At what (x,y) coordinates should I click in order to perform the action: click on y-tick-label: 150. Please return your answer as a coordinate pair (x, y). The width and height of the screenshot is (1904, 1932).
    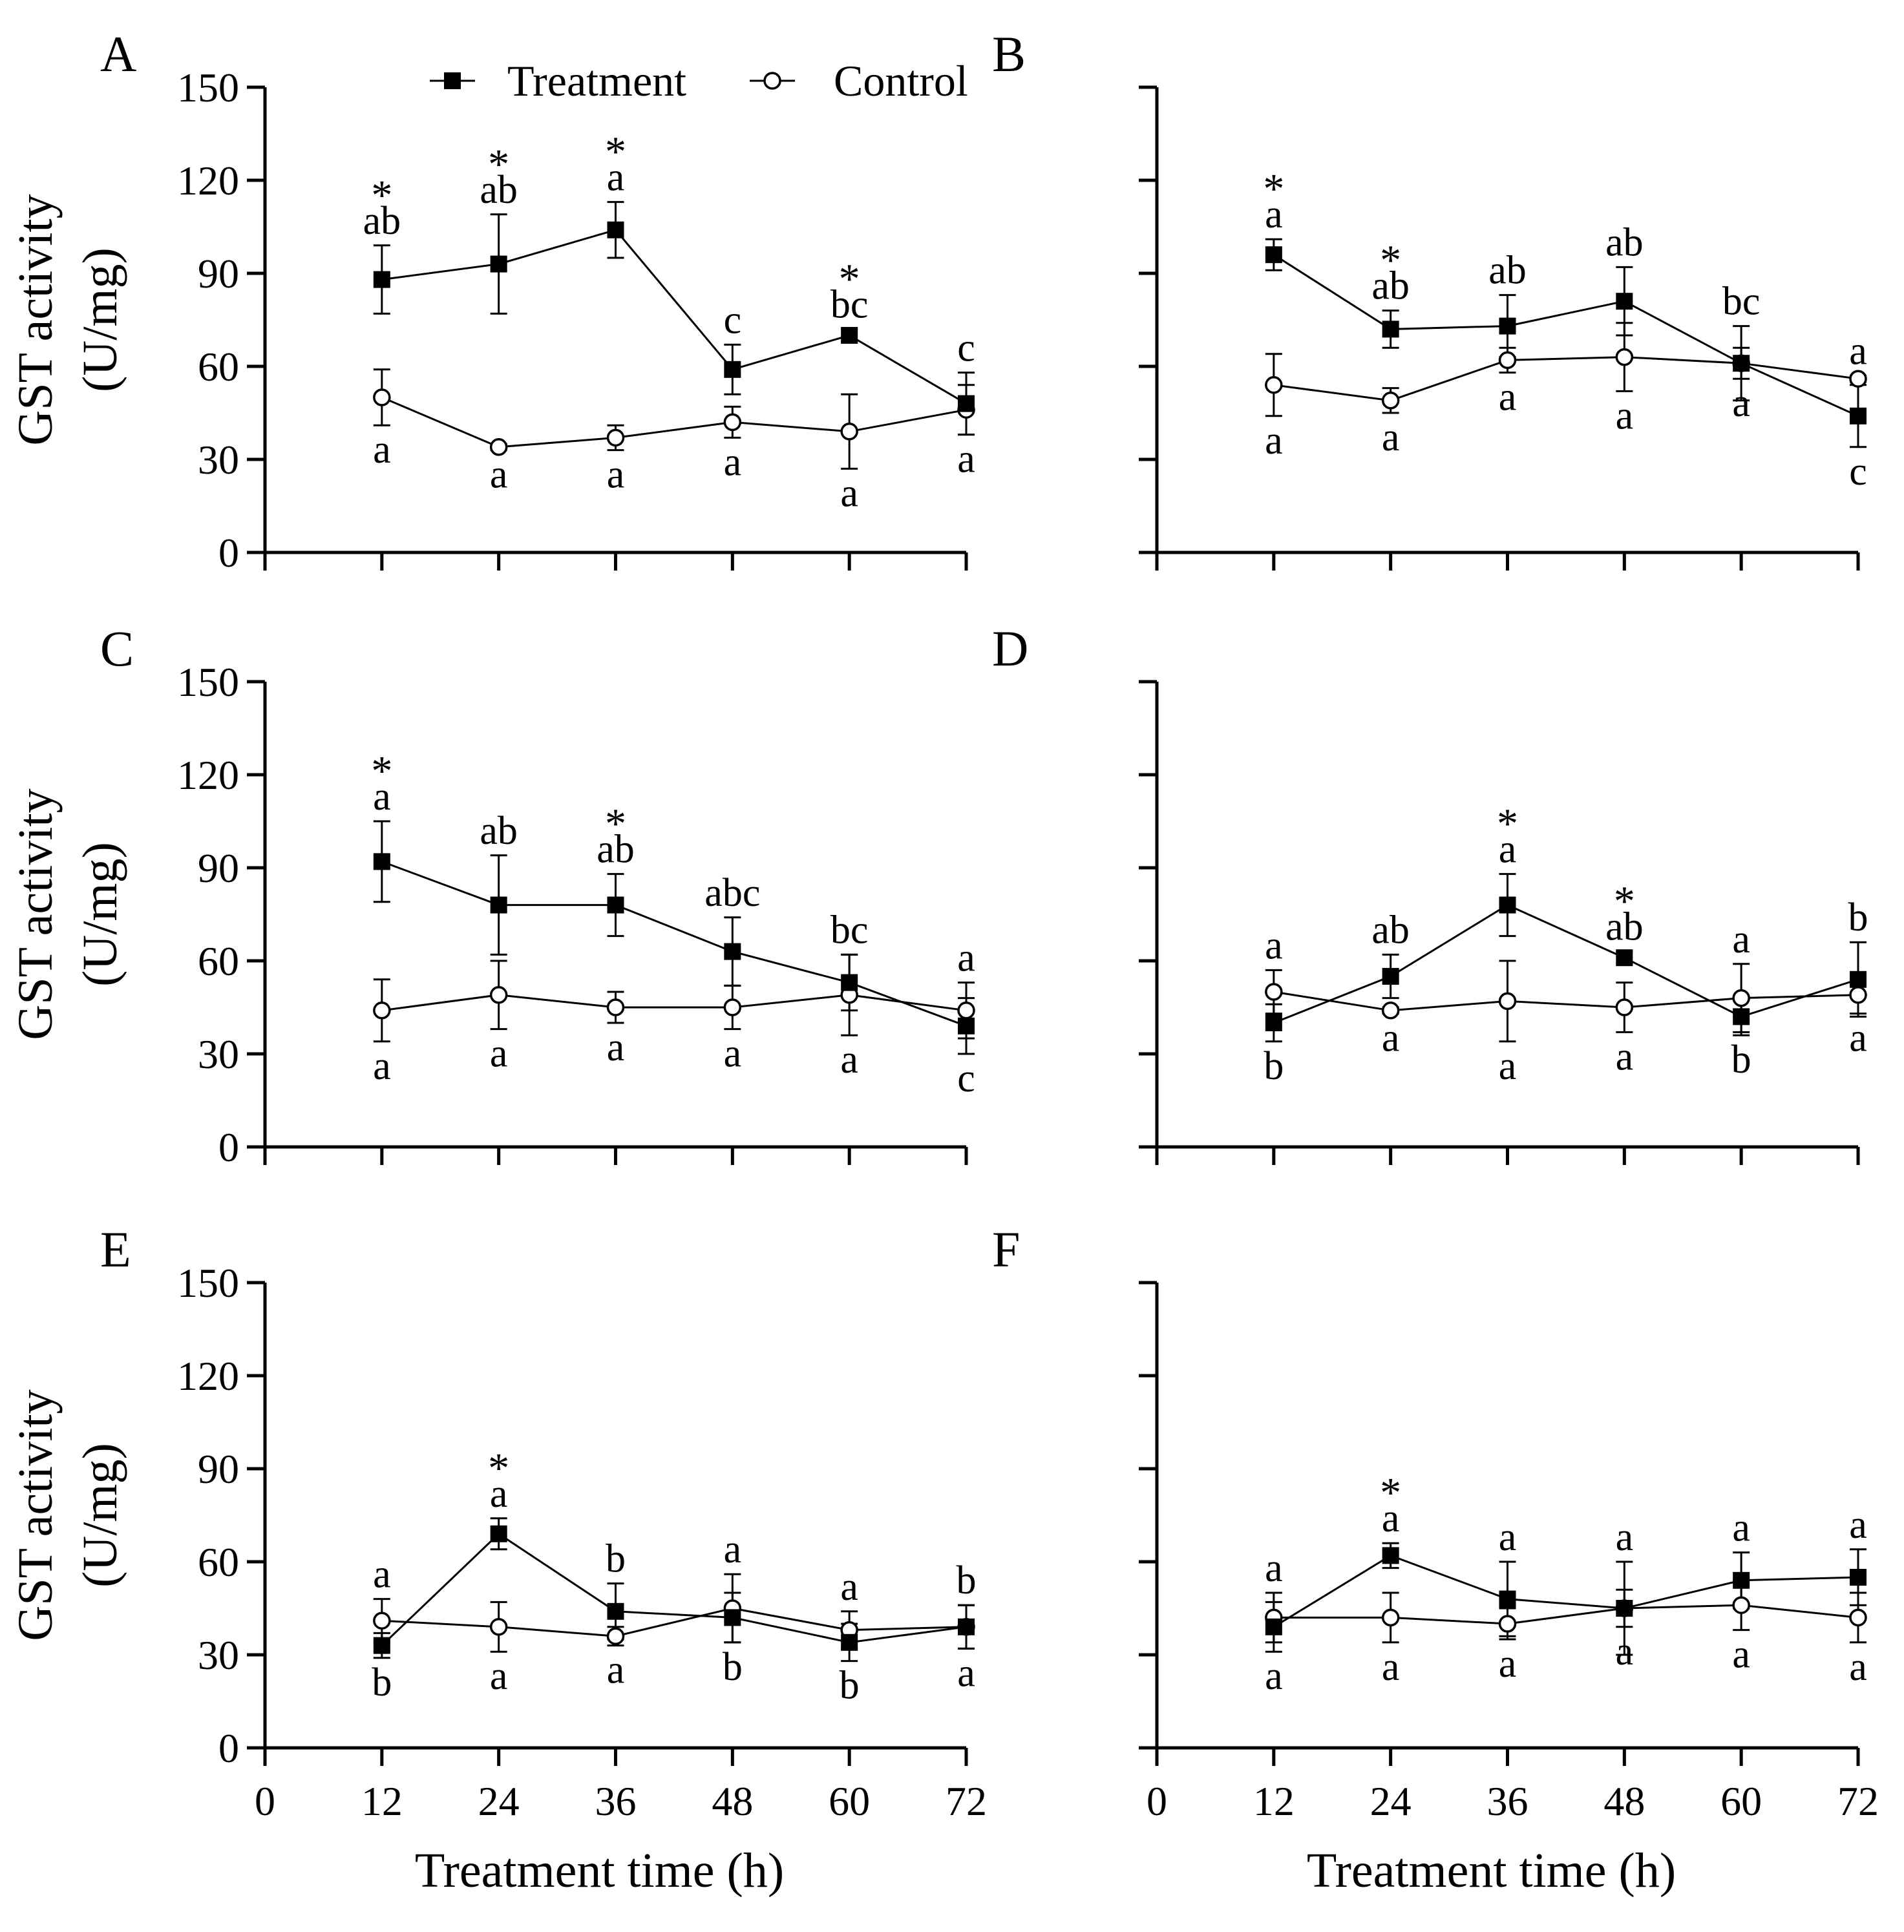
    Looking at the image, I should click on (208, 1283).